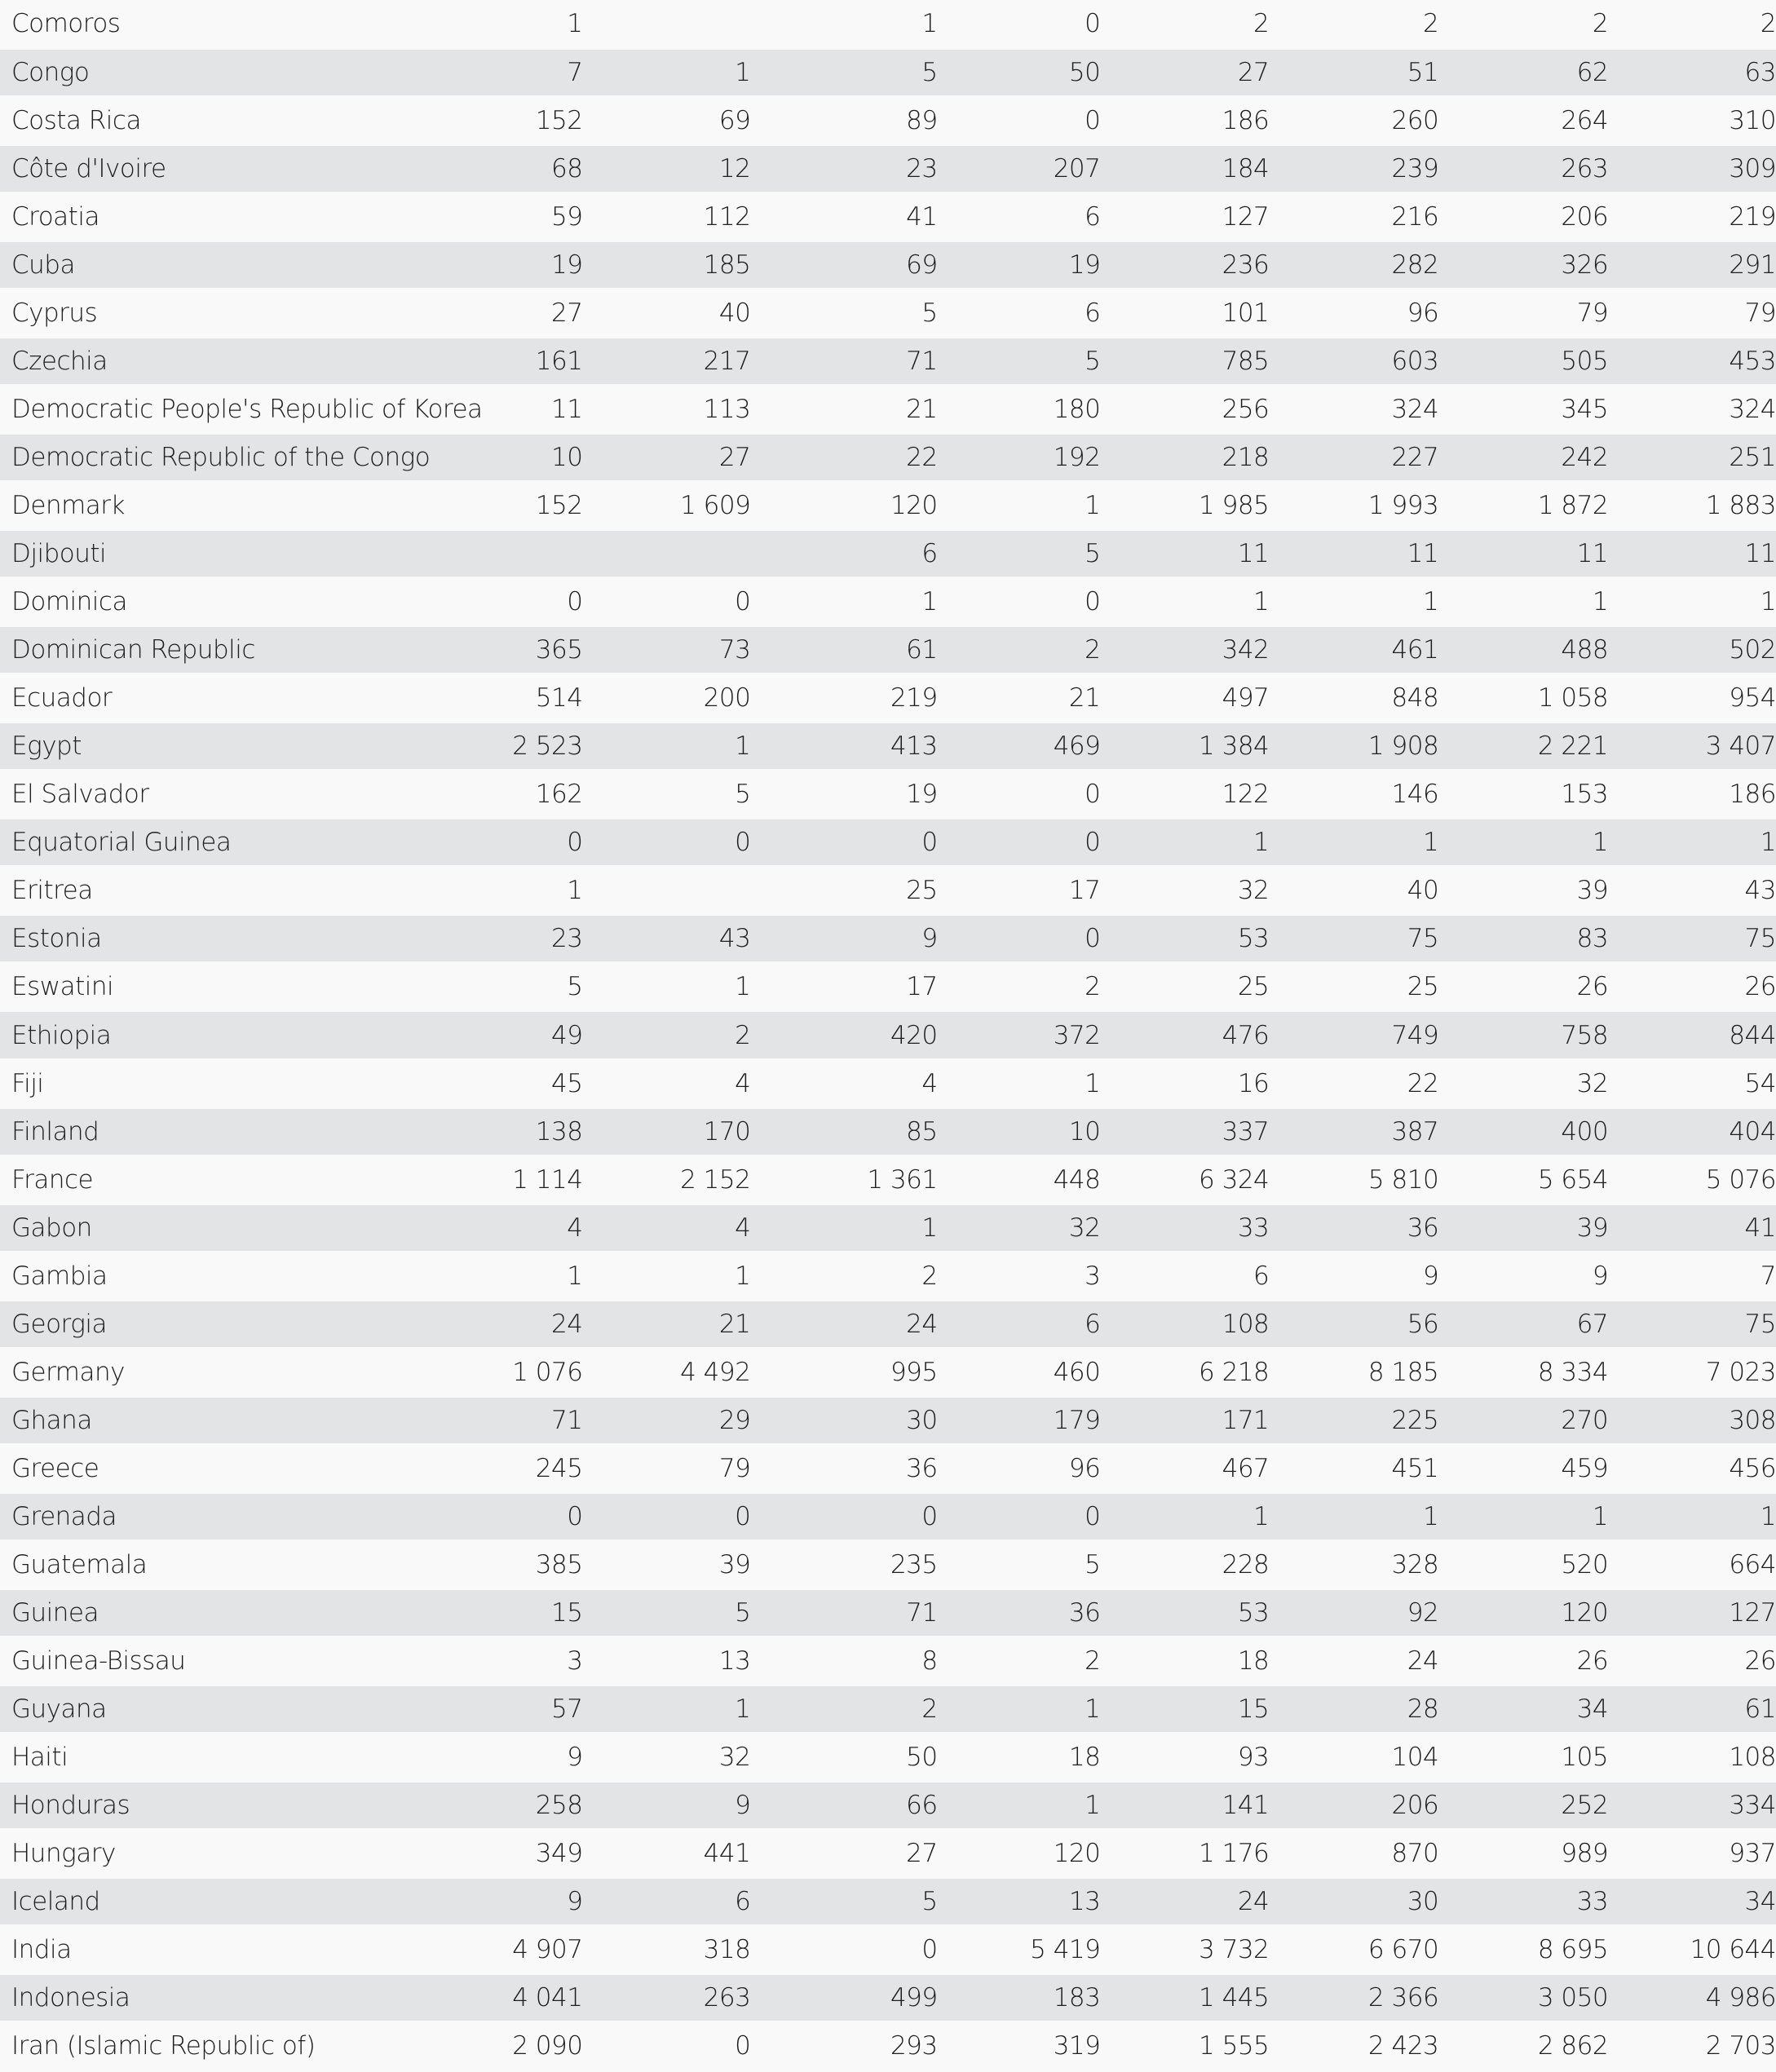  Describe the element at coordinates (1692, 1806) in the screenshot. I see `value-cell: 334` at that location.